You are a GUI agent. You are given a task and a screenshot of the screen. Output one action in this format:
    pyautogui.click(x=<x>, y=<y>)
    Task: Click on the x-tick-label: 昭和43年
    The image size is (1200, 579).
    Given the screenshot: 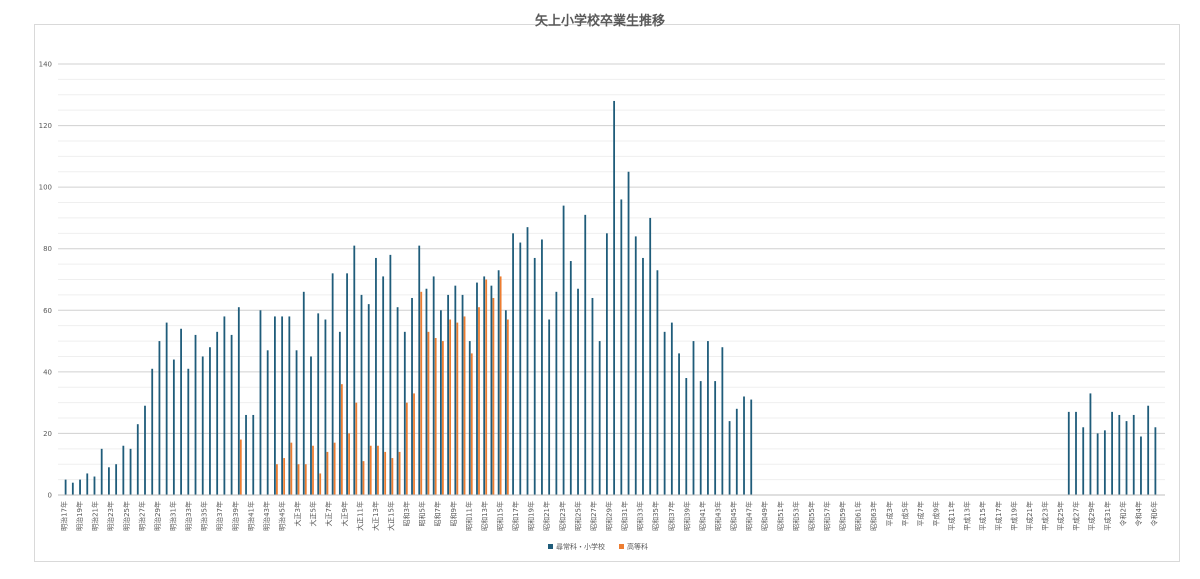 What is the action you would take?
    pyautogui.click(x=718, y=516)
    